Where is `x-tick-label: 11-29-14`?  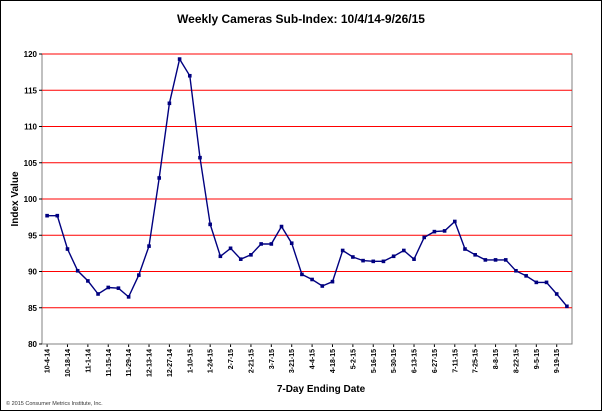 x-tick-label: 11-29-14 is located at coordinates (129, 363).